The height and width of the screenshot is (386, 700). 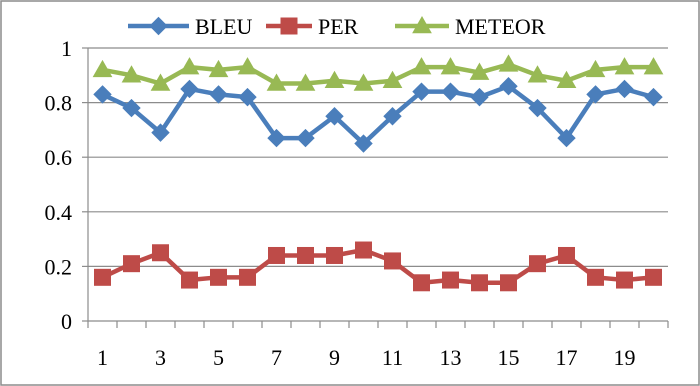 I want to click on legend: BLEU PER METEOR, so click(x=337, y=26).